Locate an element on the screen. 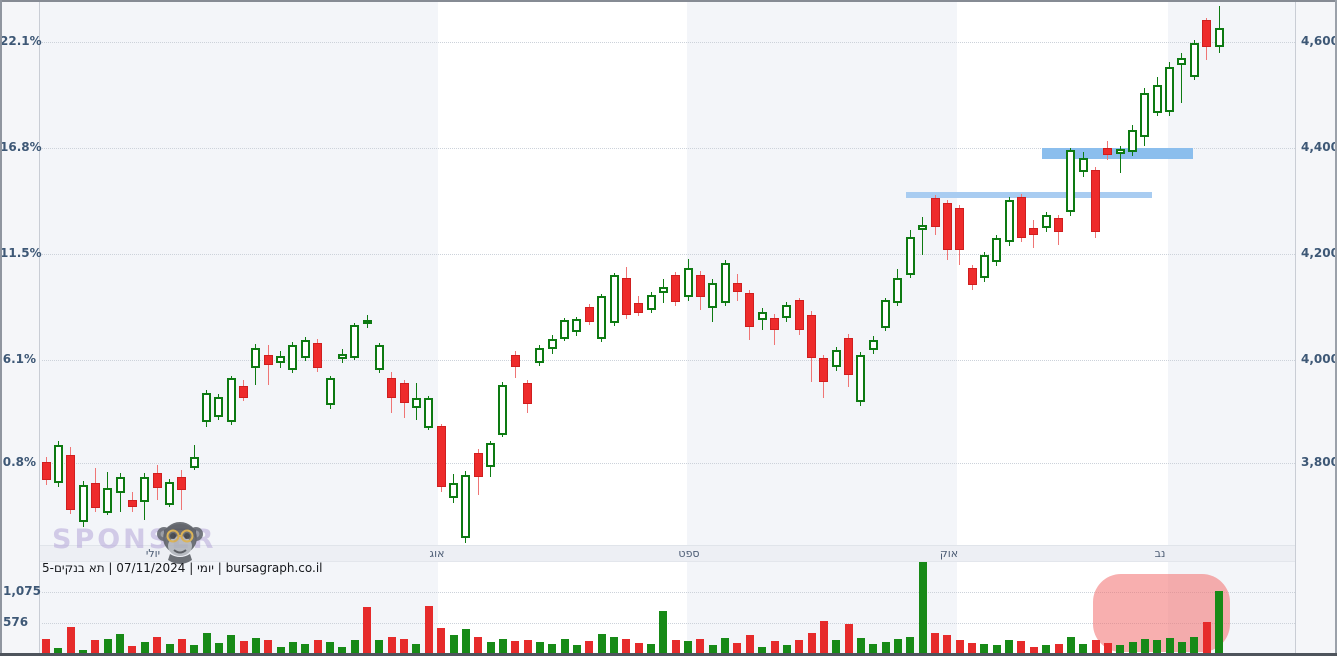 This screenshot has height=656, width=1337. frame-border-top is located at coordinates (668, 1).